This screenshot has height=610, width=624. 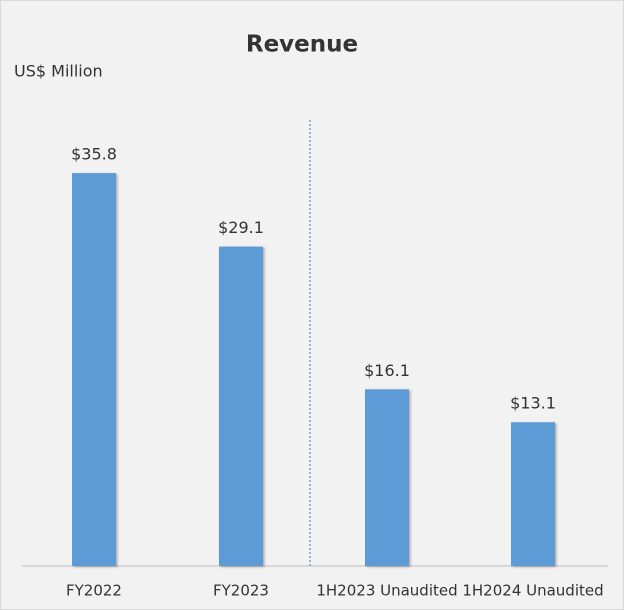 What do you see at coordinates (58, 71) in the screenshot?
I see `y-axis-label: US$ Million` at bounding box center [58, 71].